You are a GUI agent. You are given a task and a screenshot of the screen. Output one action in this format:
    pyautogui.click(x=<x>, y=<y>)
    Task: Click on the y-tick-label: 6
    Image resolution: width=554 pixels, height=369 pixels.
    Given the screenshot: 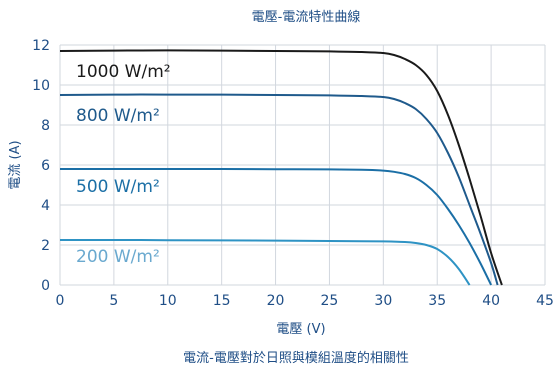 What is the action you would take?
    pyautogui.click(x=45, y=166)
    